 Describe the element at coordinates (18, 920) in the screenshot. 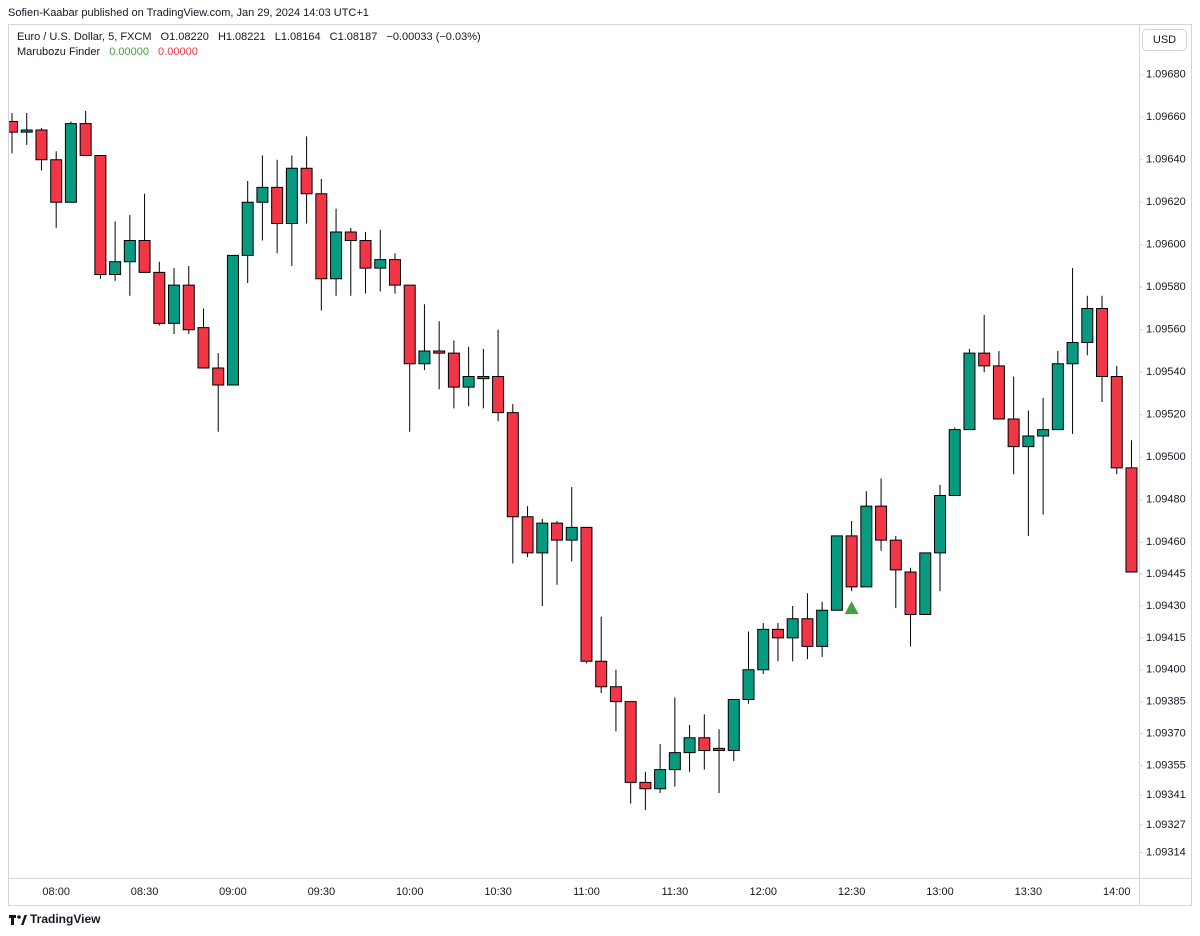

I see `brand-logo` at that location.